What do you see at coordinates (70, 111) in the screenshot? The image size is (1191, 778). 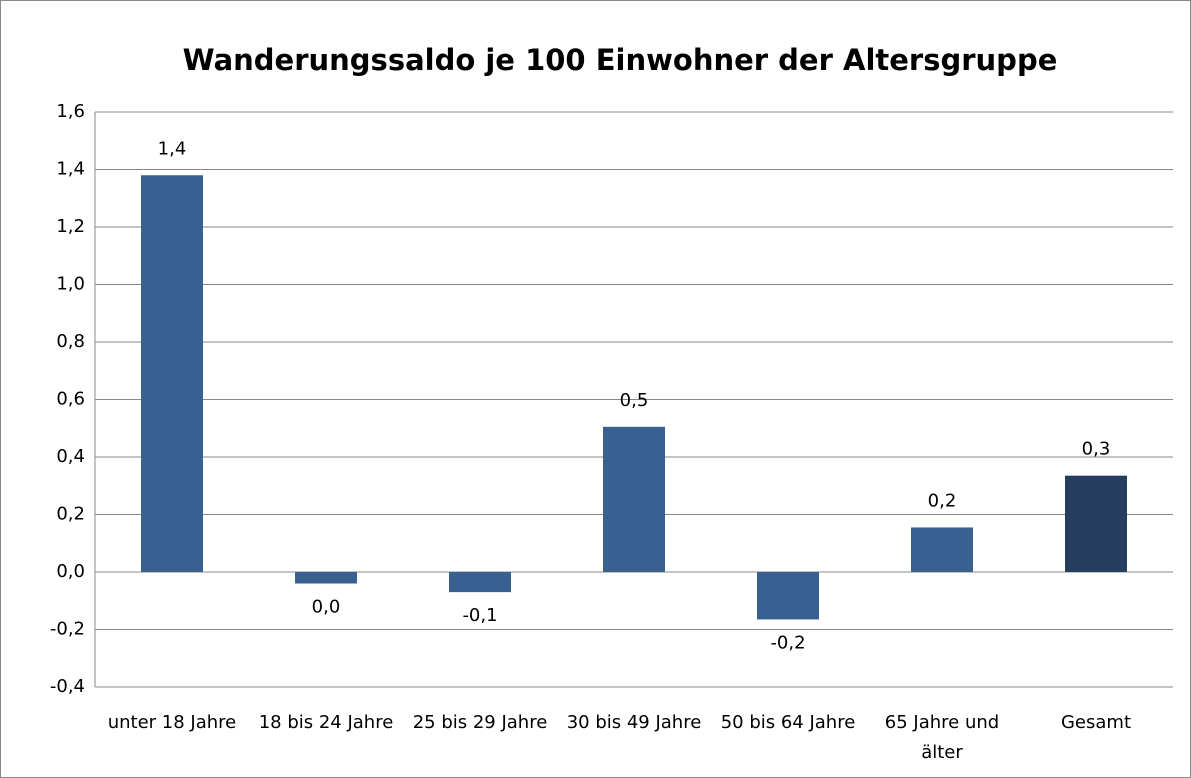 I see `y-tick-label: 1,6` at bounding box center [70, 111].